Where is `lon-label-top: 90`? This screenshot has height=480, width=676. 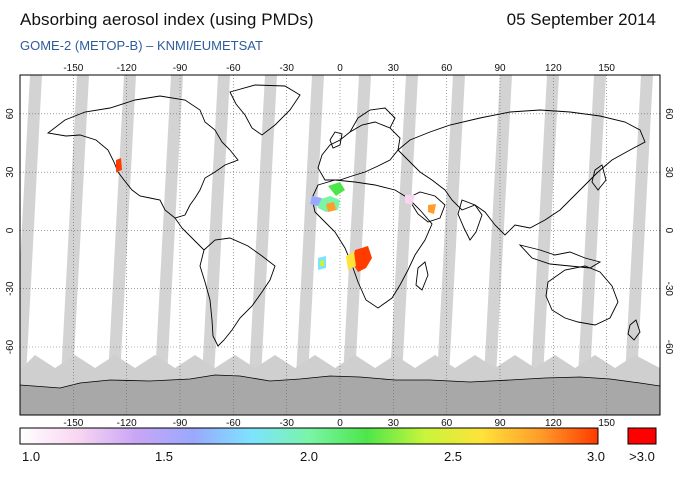 lon-label-top: 90 is located at coordinates (500, 68).